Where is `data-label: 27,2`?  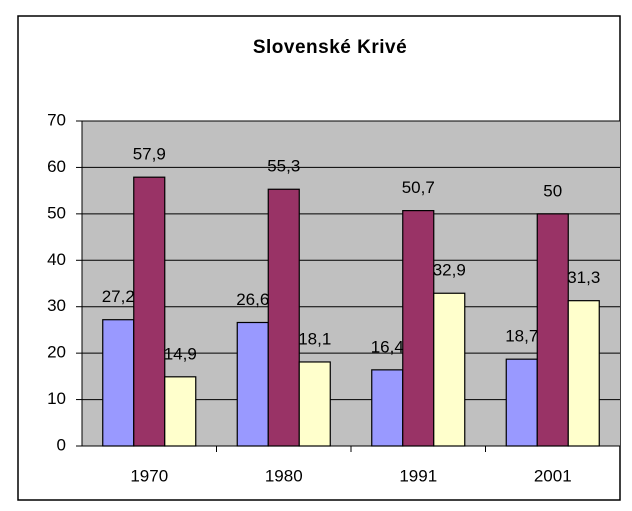
data-label: 27,2 is located at coordinates (118, 296).